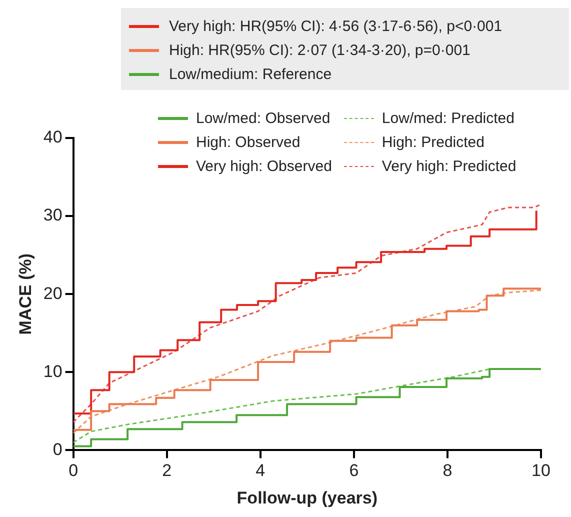 The image size is (571, 517). I want to click on legend-label: Very high: Predicted, so click(449, 166).